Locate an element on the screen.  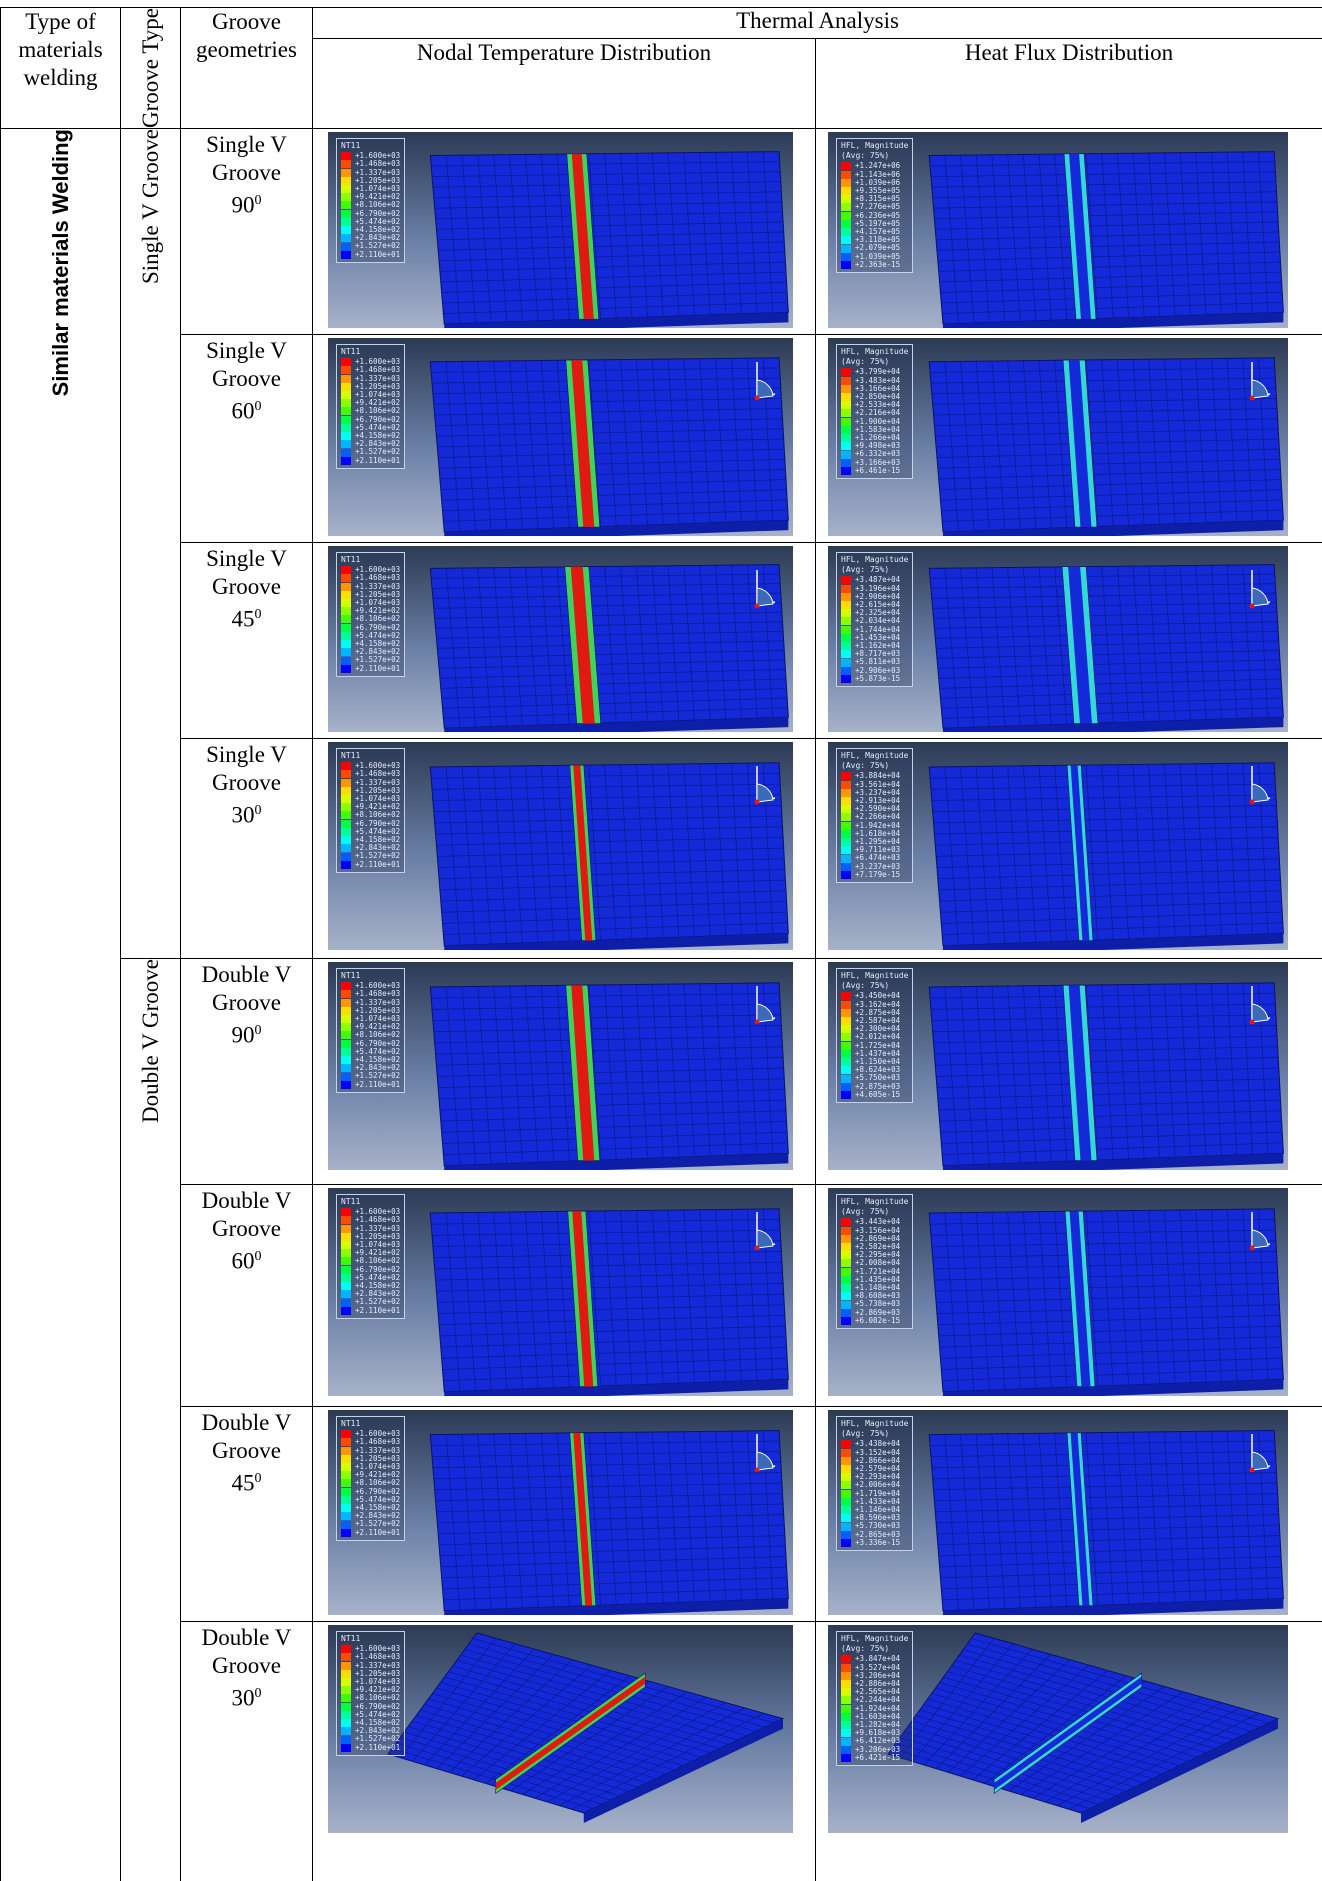
header-thermal-analysis: Thermal Analysis is located at coordinates (816, 23).